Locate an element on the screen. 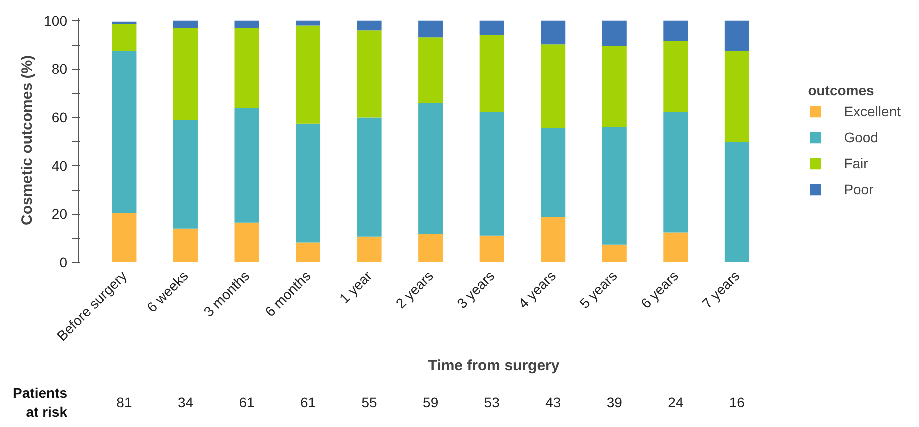  legend-label: Fair is located at coordinates (856, 164).